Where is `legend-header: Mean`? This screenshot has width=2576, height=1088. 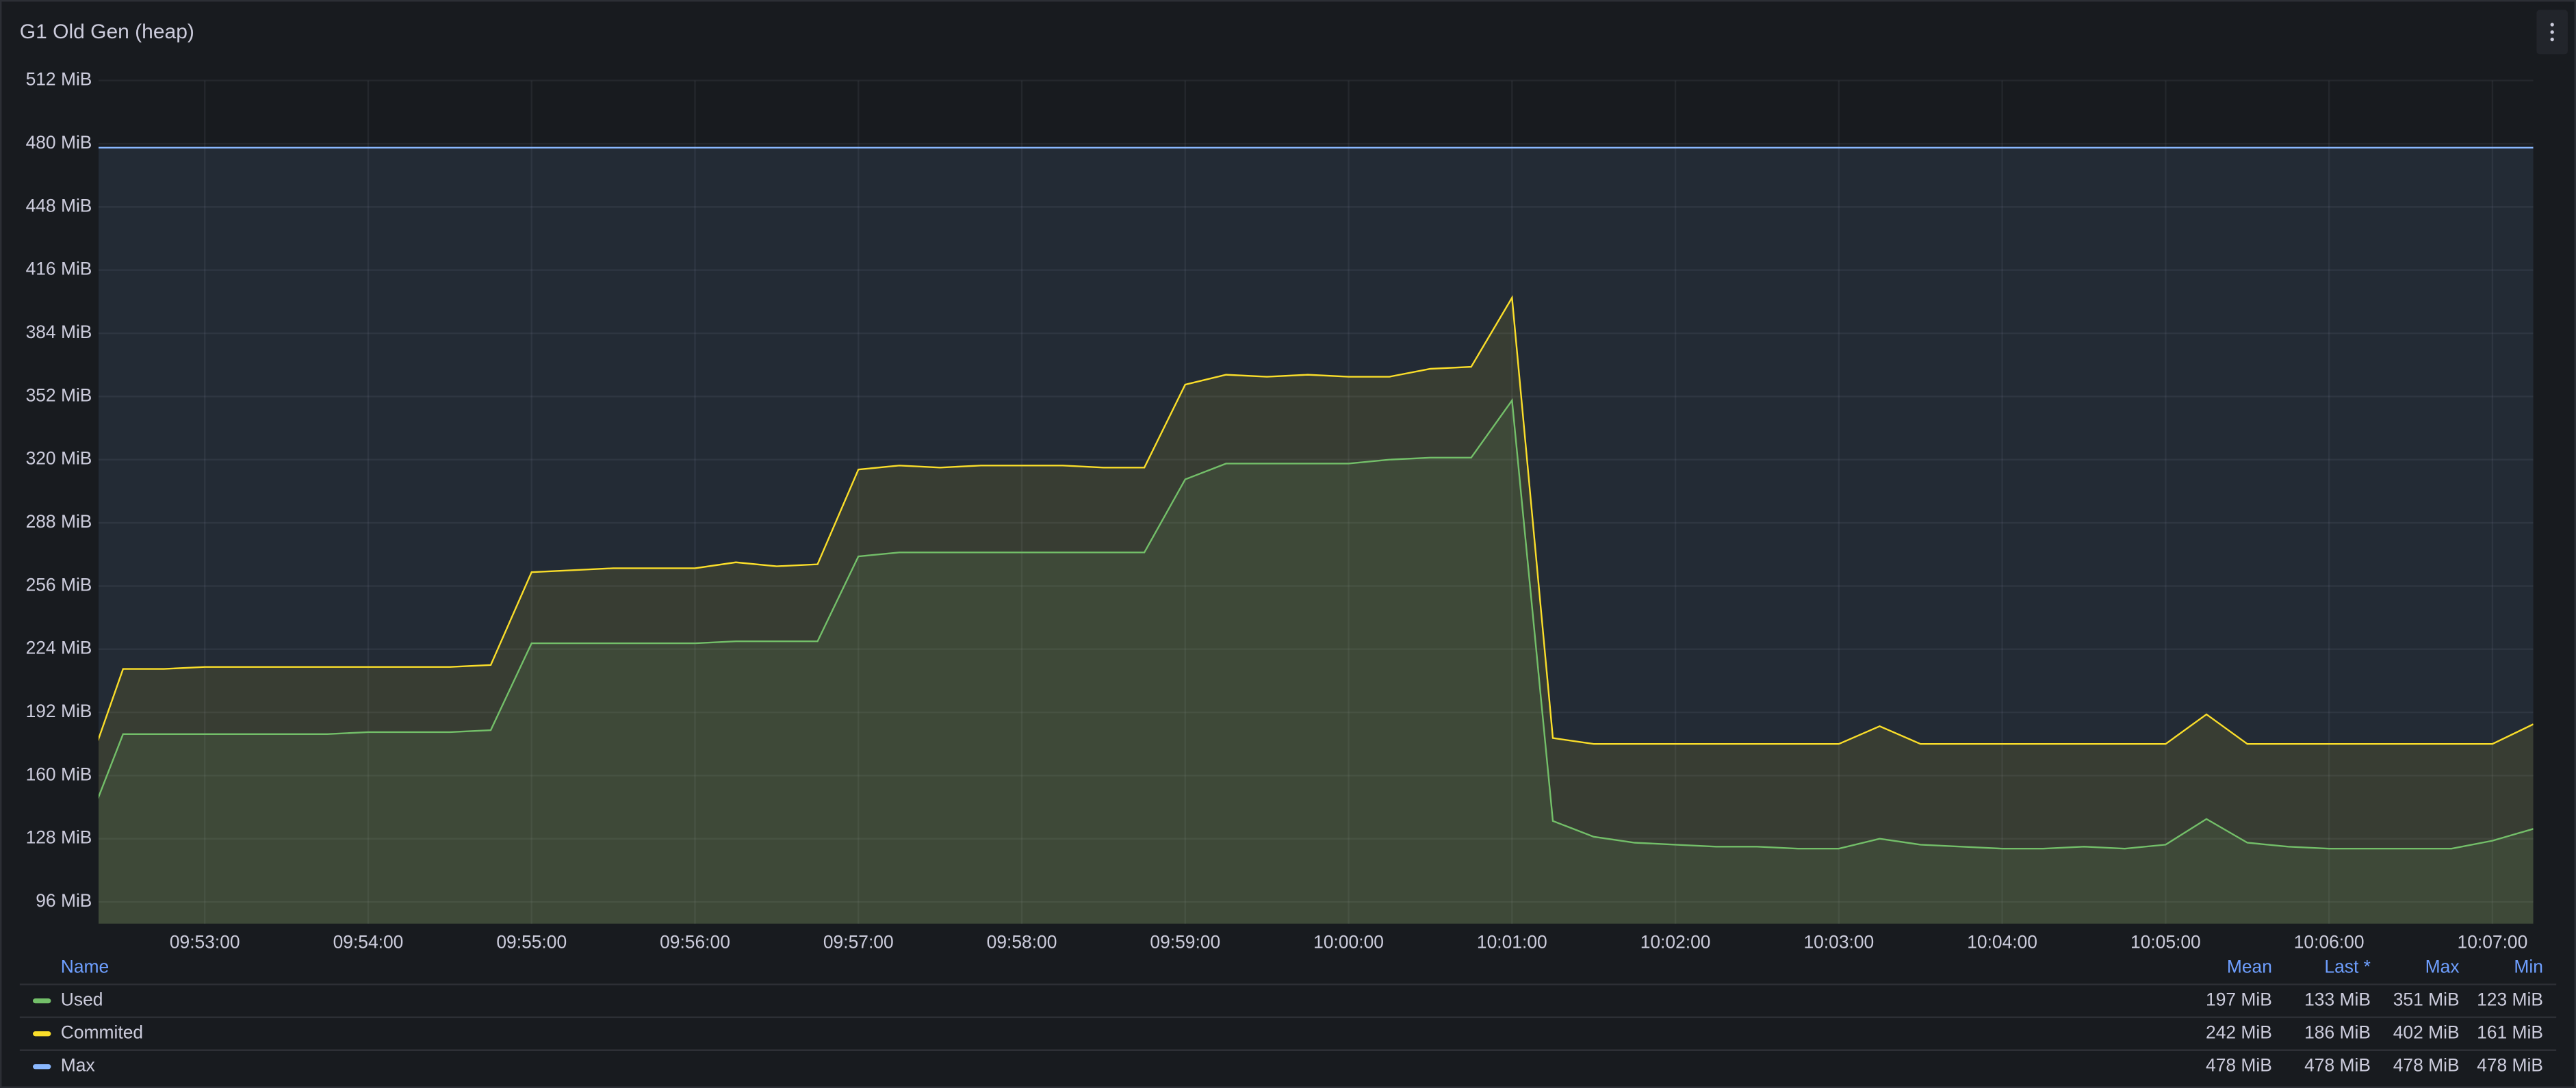
legend-header: Mean is located at coordinates (2249, 967).